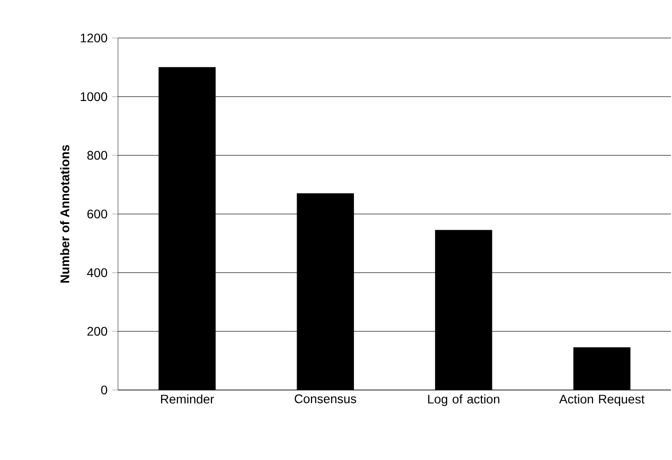 The height and width of the screenshot is (460, 672). I want to click on y-tick-label: 800, so click(97, 155).